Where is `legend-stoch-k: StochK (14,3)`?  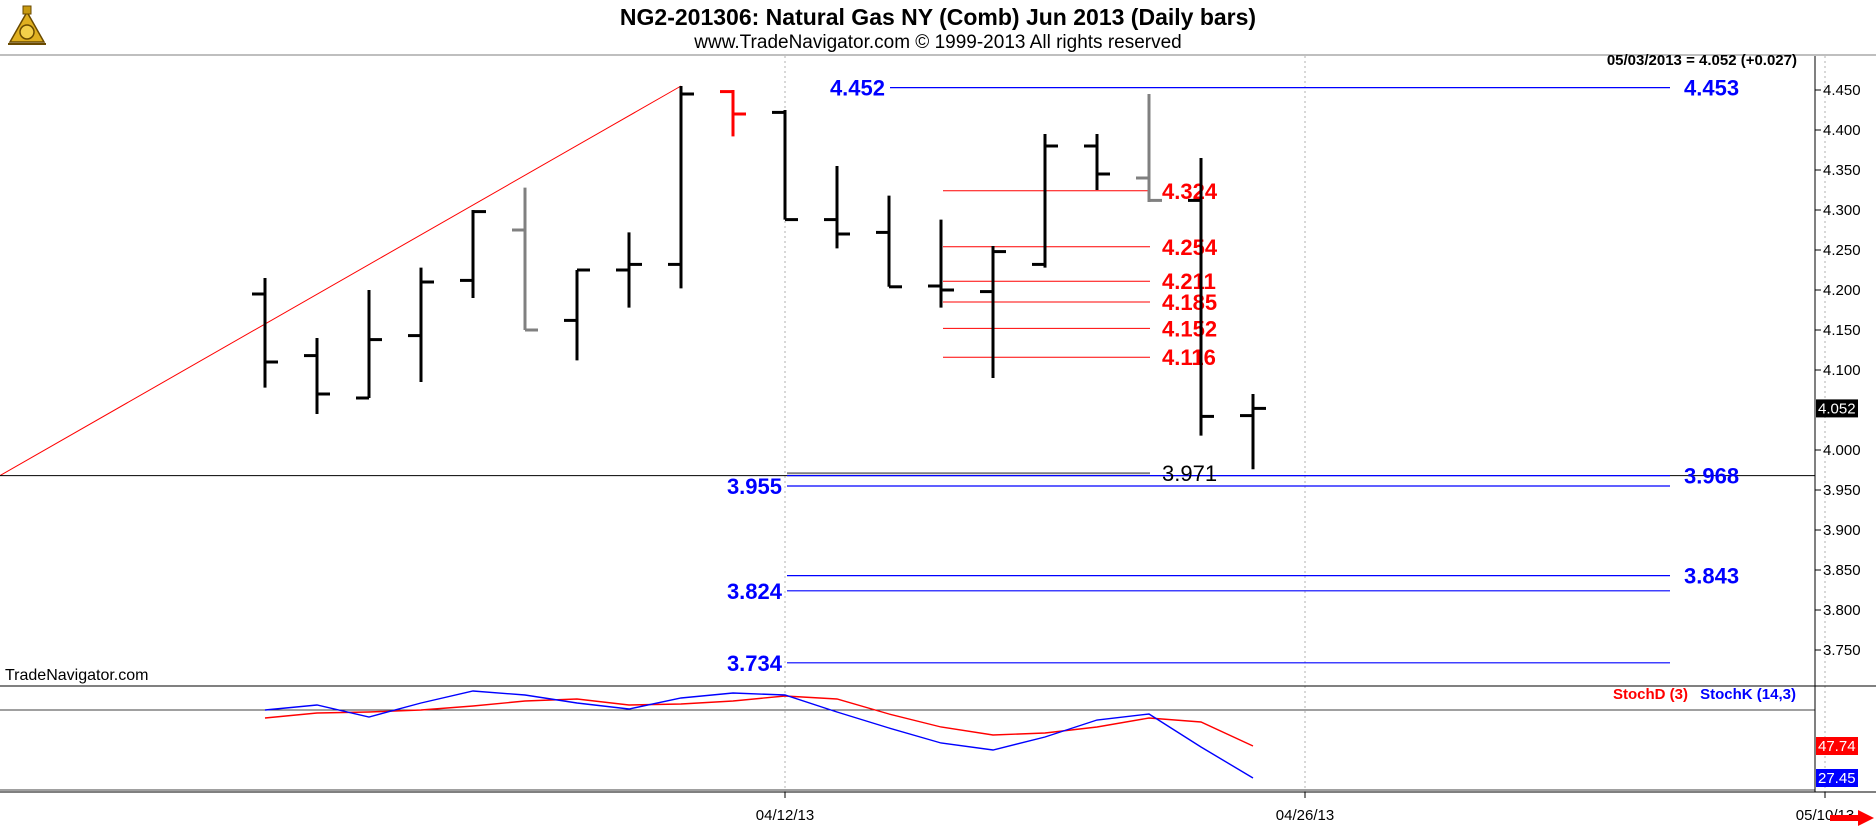 legend-stoch-k: StochK (14,3) is located at coordinates (1748, 694).